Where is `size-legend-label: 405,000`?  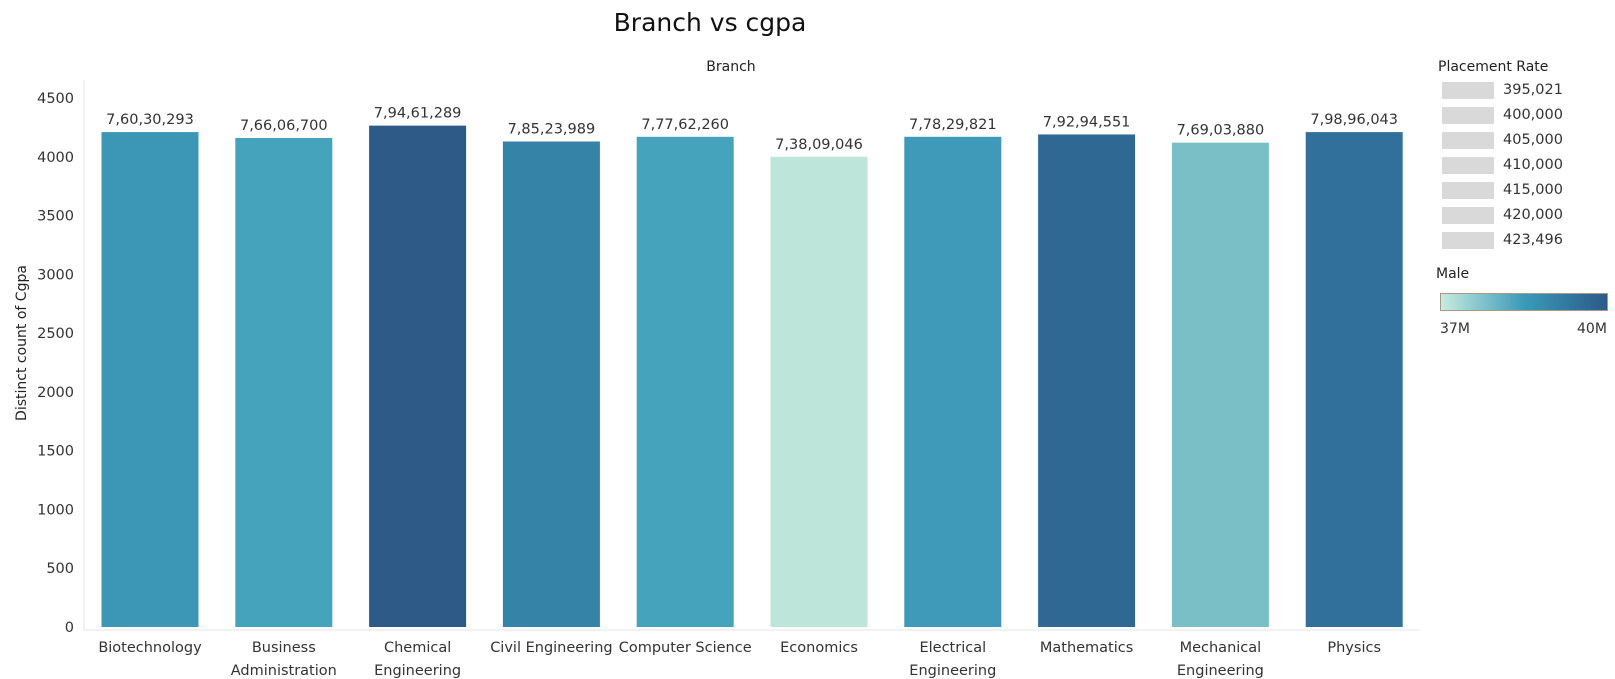 size-legend-label: 405,000 is located at coordinates (1533, 140).